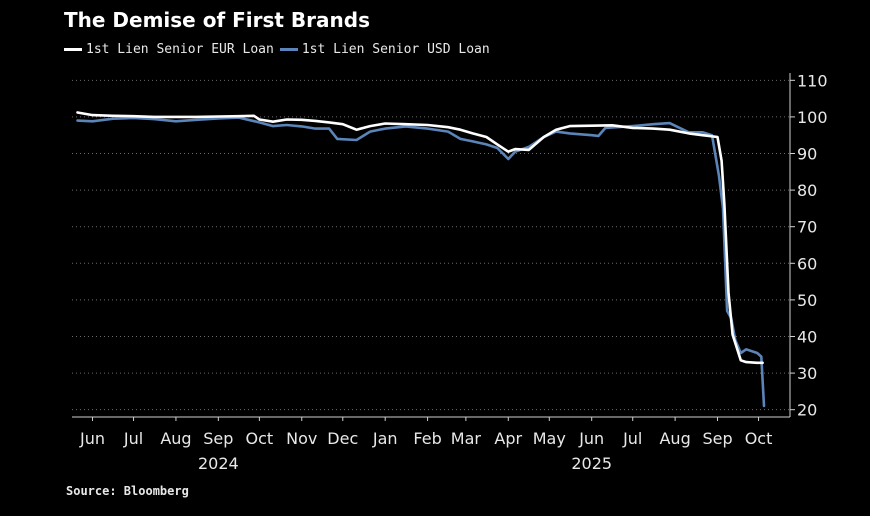  What do you see at coordinates (301, 438) in the screenshot?
I see `x-tick-label: Nov` at bounding box center [301, 438].